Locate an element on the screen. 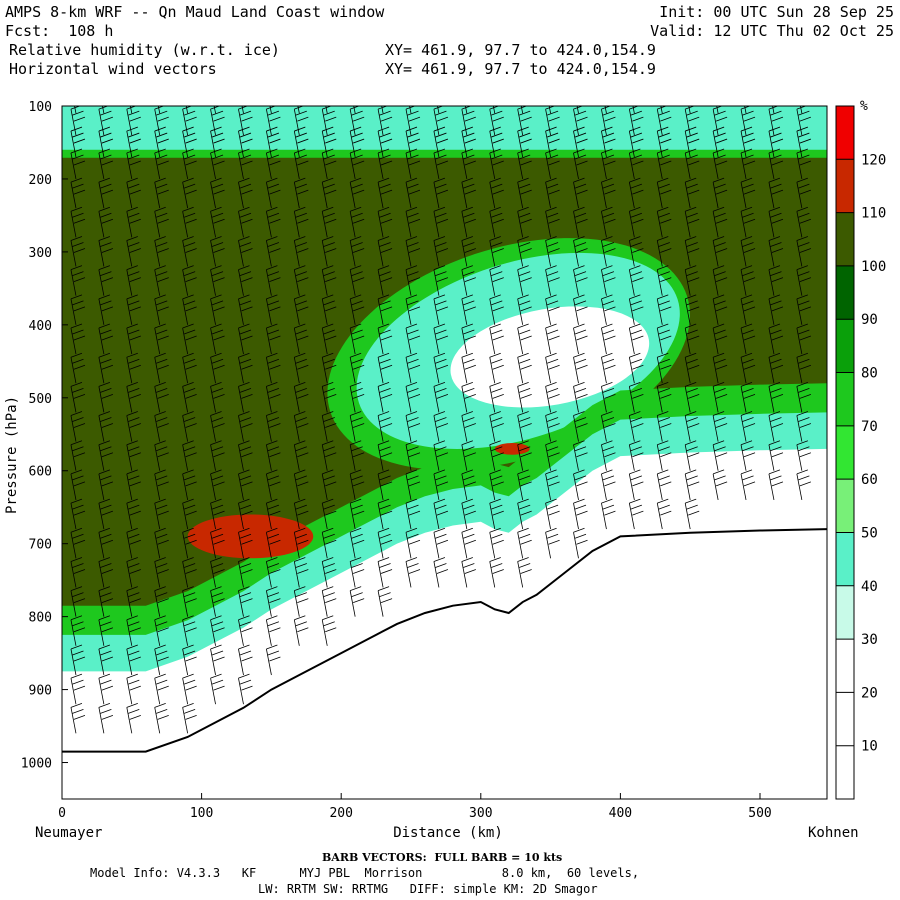  y-axis-label: Pressure (hPa) is located at coordinates (12, 455).